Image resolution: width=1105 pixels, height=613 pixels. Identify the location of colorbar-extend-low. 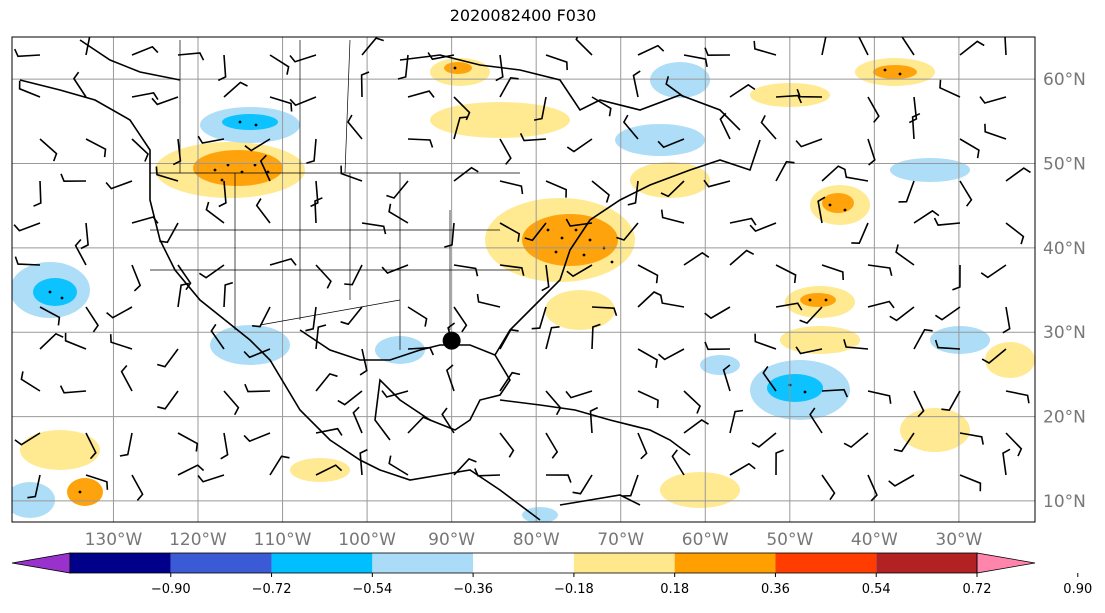
(41, 563).